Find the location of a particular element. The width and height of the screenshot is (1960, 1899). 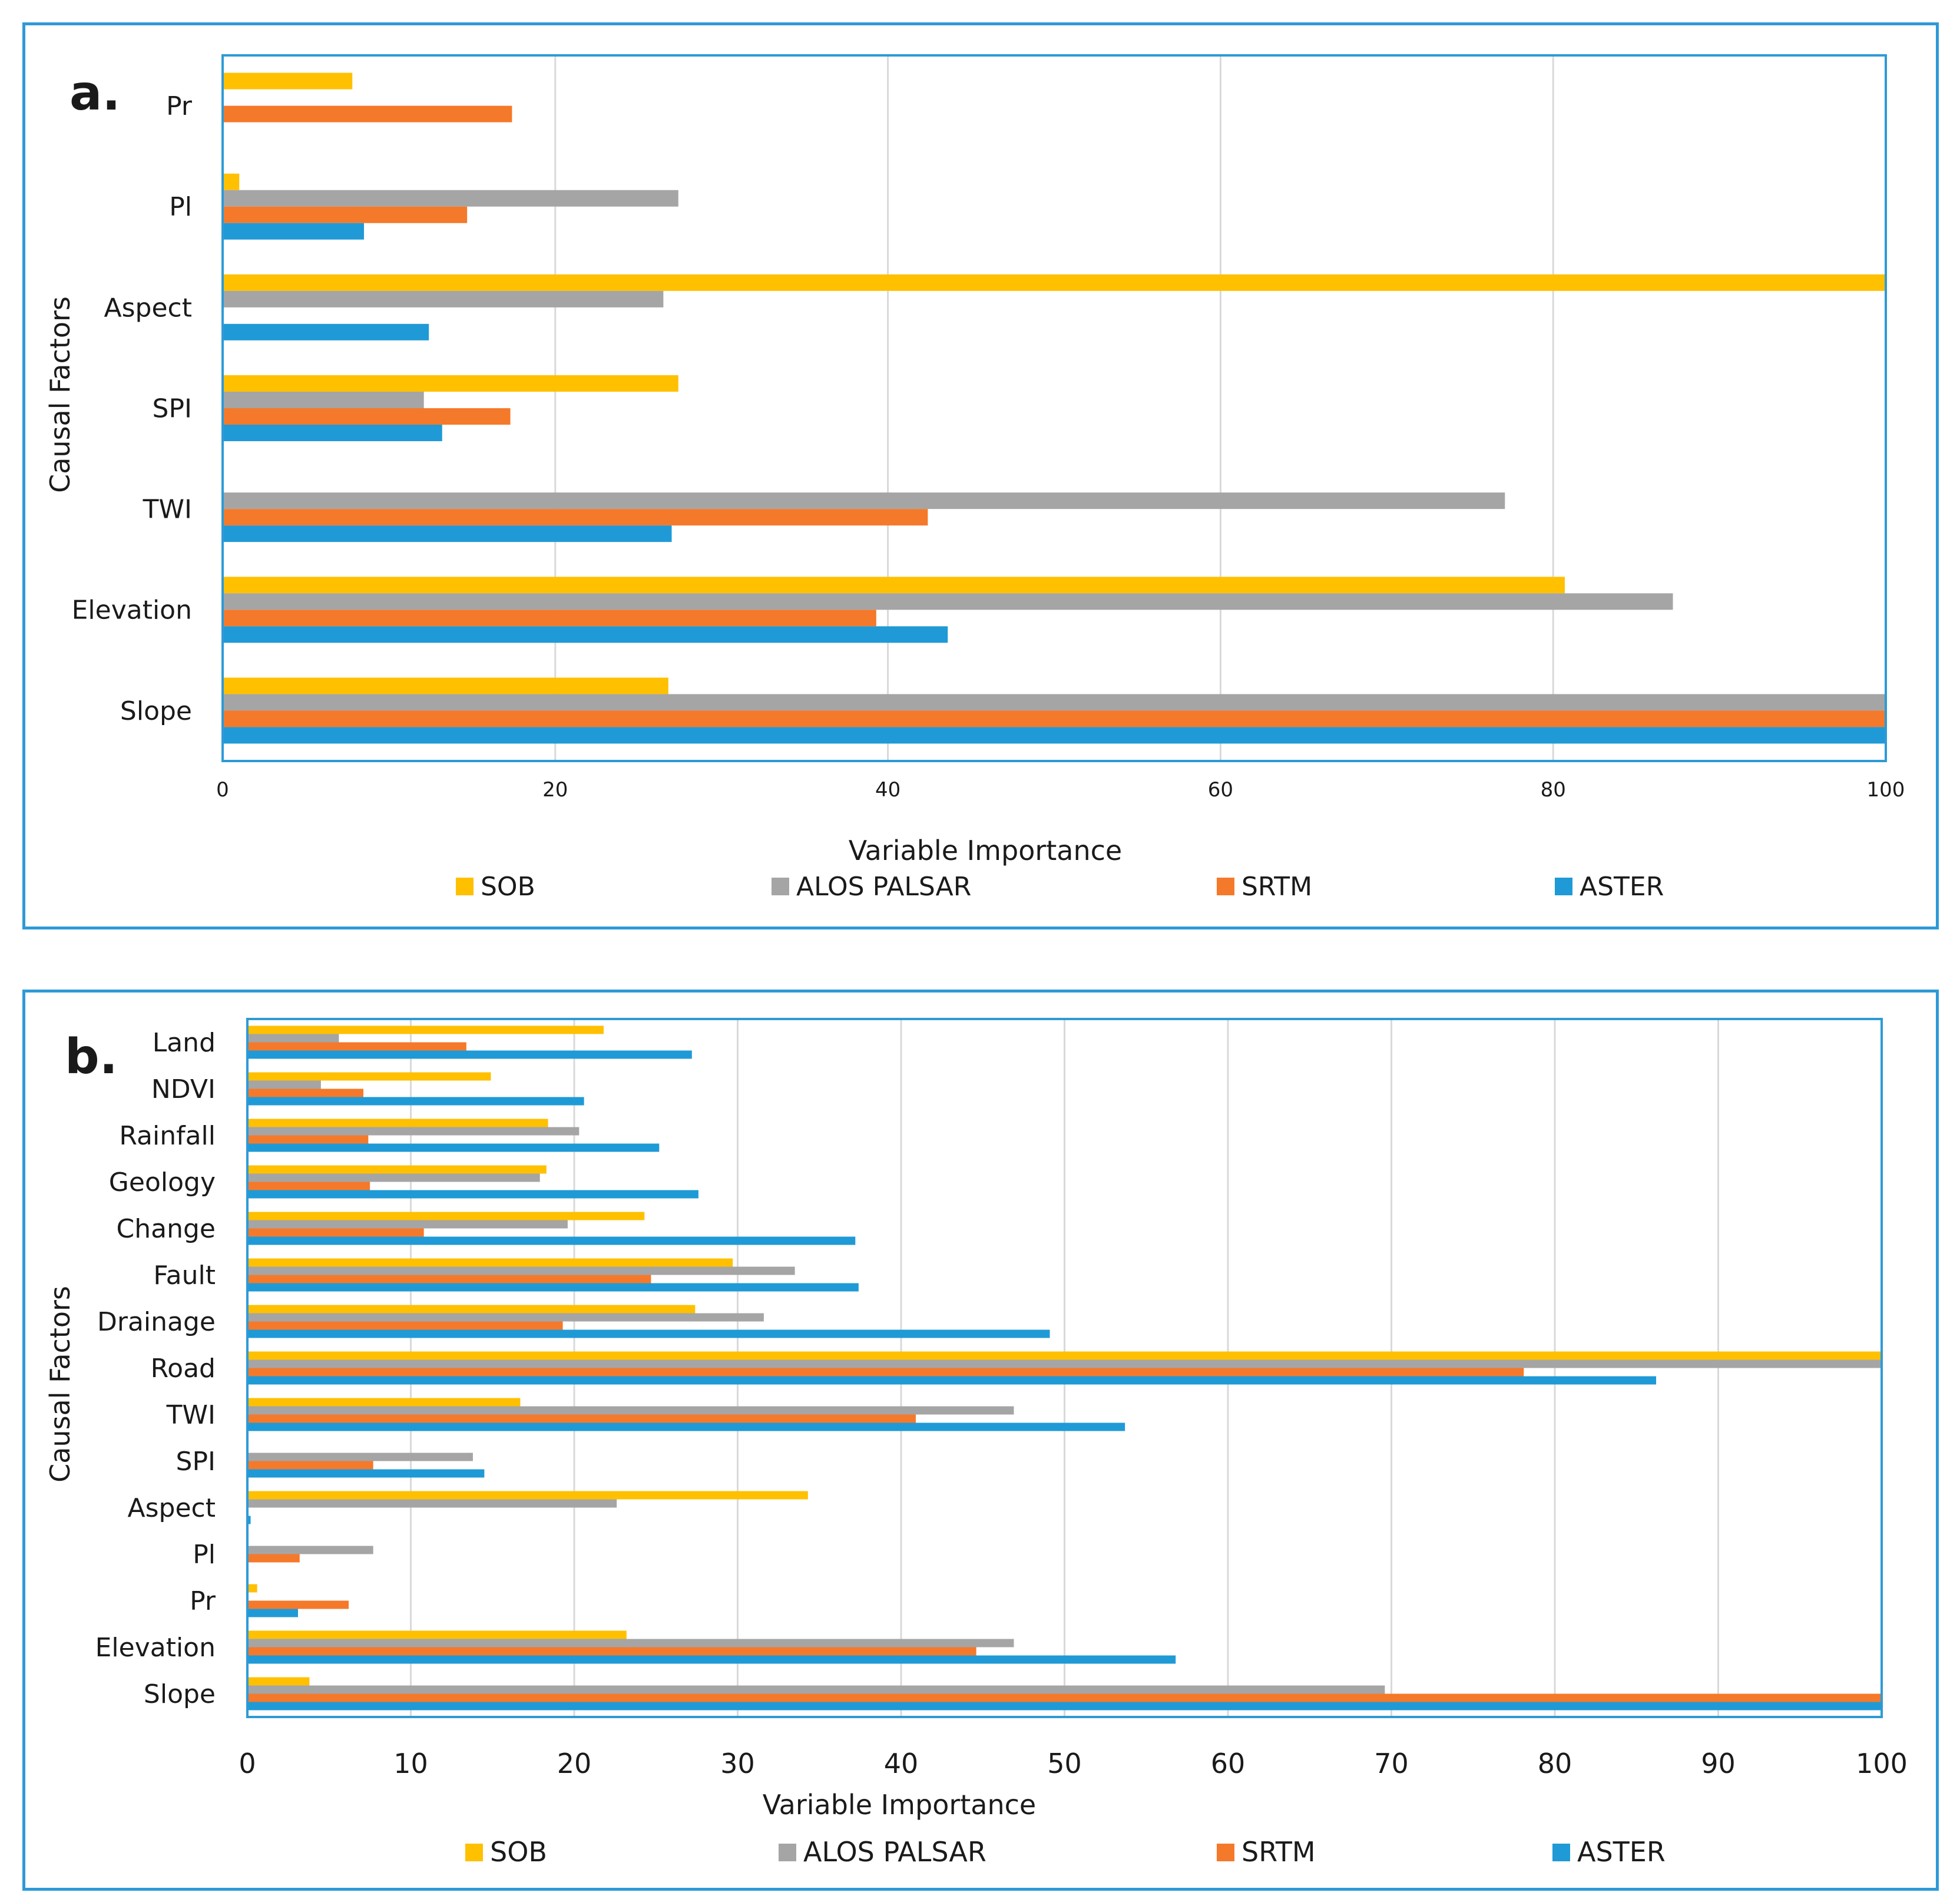

panel-label: b. is located at coordinates (91, 1057).